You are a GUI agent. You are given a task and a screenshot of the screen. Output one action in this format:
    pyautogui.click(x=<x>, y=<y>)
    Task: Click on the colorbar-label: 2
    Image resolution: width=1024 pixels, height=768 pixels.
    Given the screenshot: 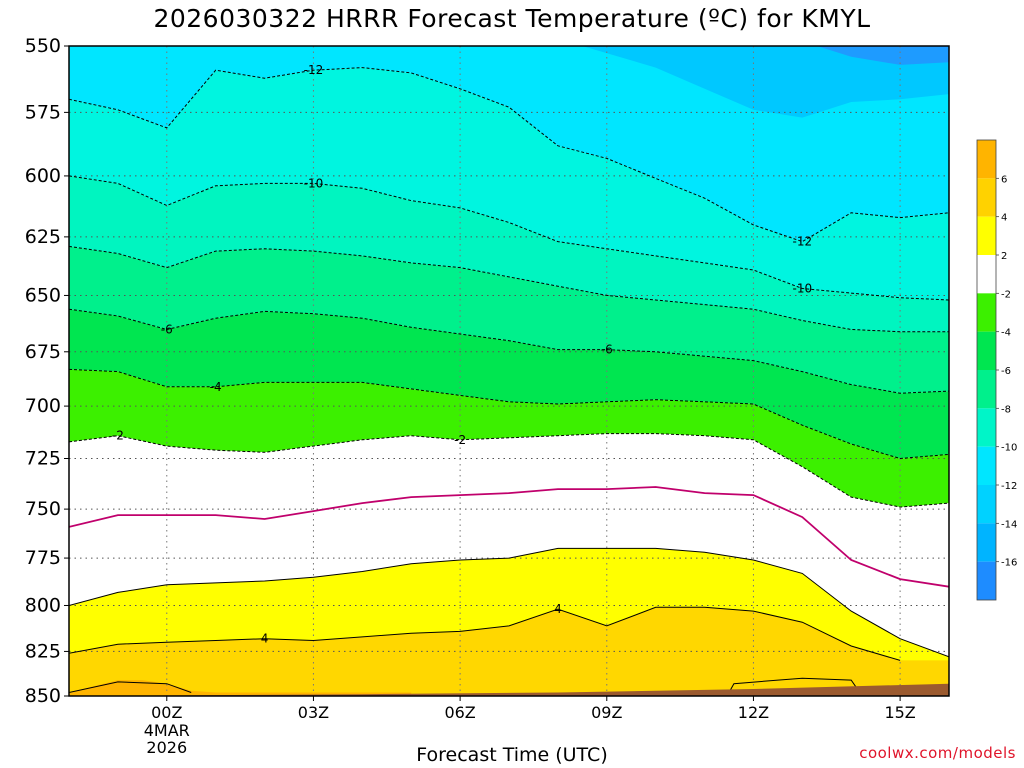 What is the action you would take?
    pyautogui.click(x=1004, y=256)
    